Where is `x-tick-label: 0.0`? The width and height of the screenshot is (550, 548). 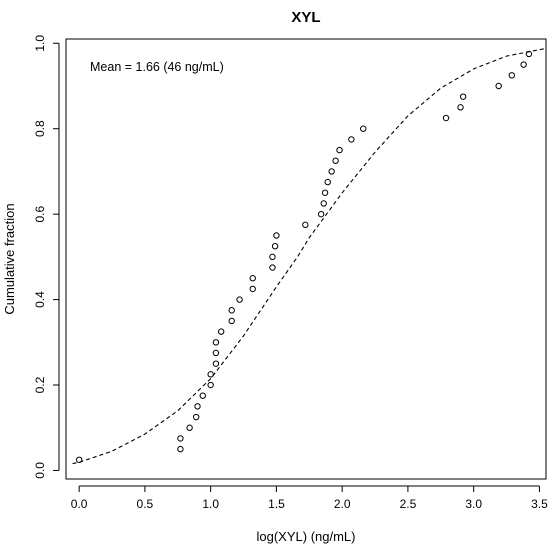
x-tick-label: 0.0 is located at coordinates (79, 504).